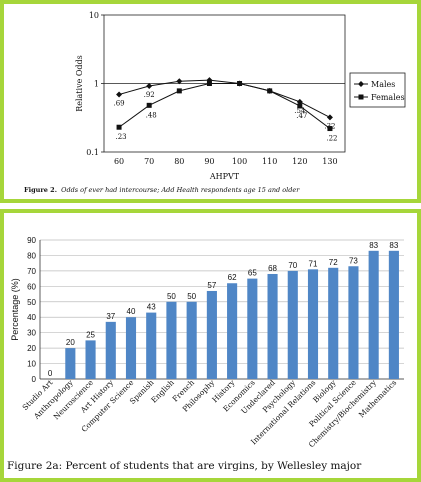 Image resolution: width=421 pixels, height=482 pixels. I want to click on bar-value-label: 40, so click(131, 311).